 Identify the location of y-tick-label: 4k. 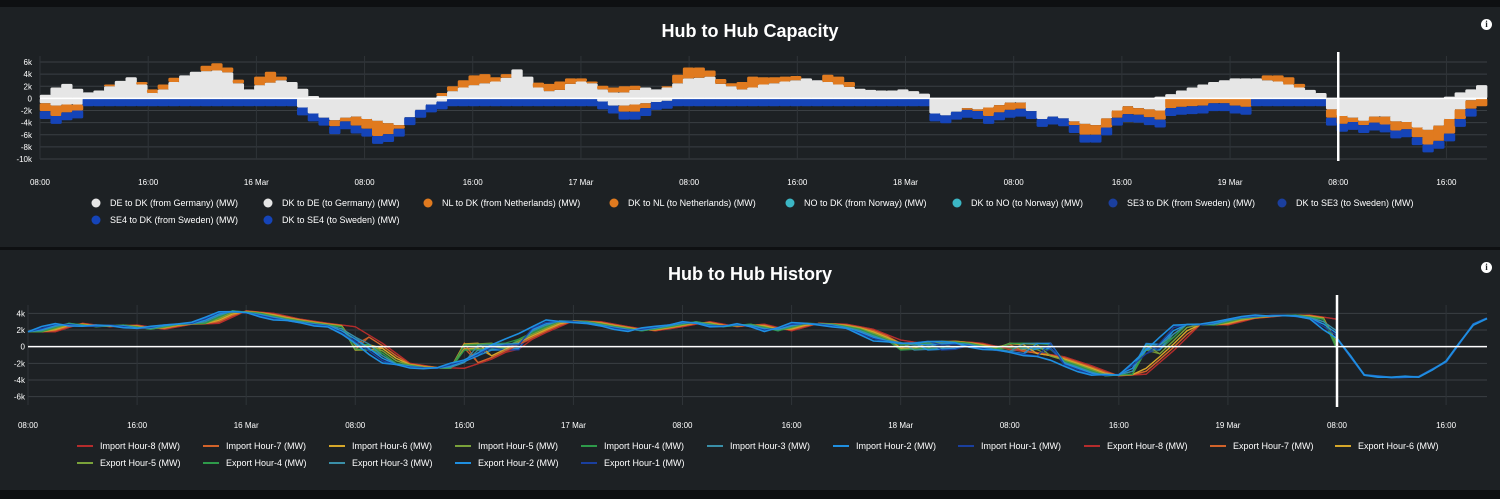
(28, 74).